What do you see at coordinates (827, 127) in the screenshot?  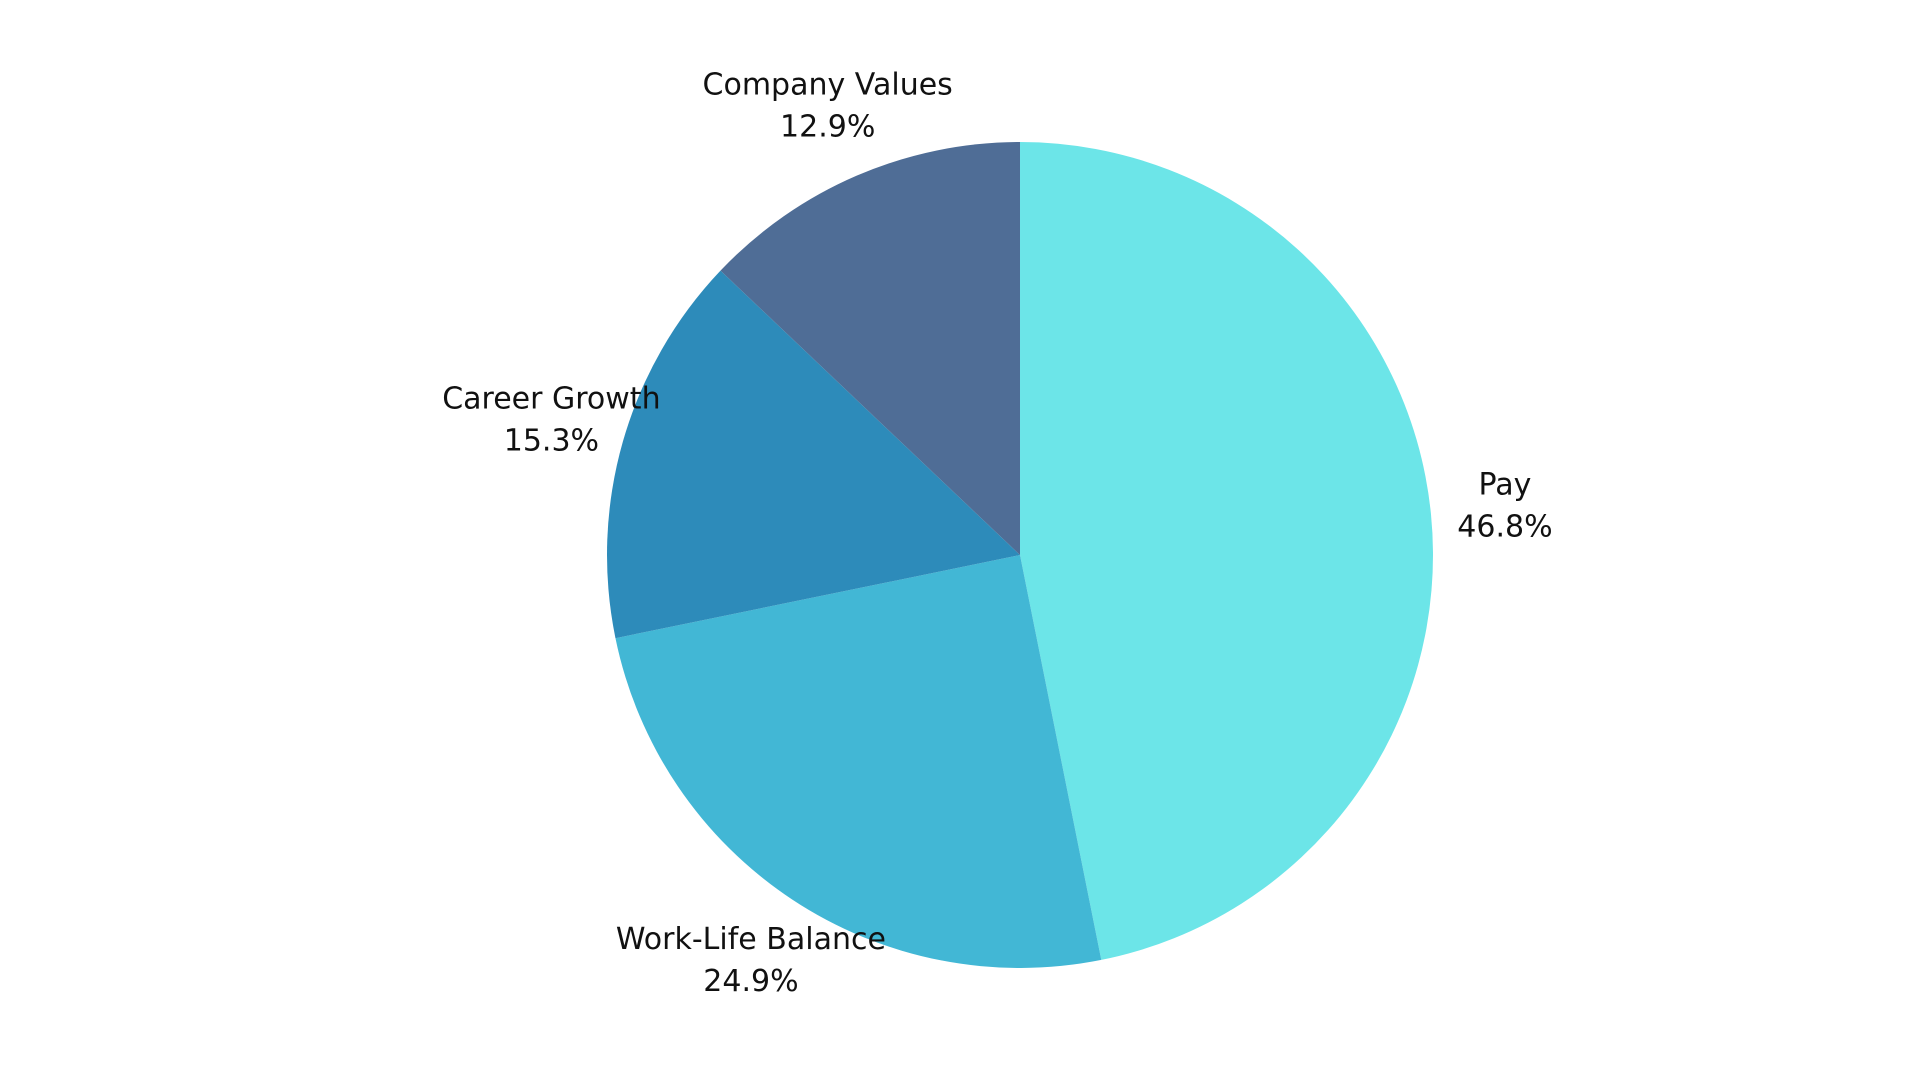 I see `slice-value-label: 12.9%` at bounding box center [827, 127].